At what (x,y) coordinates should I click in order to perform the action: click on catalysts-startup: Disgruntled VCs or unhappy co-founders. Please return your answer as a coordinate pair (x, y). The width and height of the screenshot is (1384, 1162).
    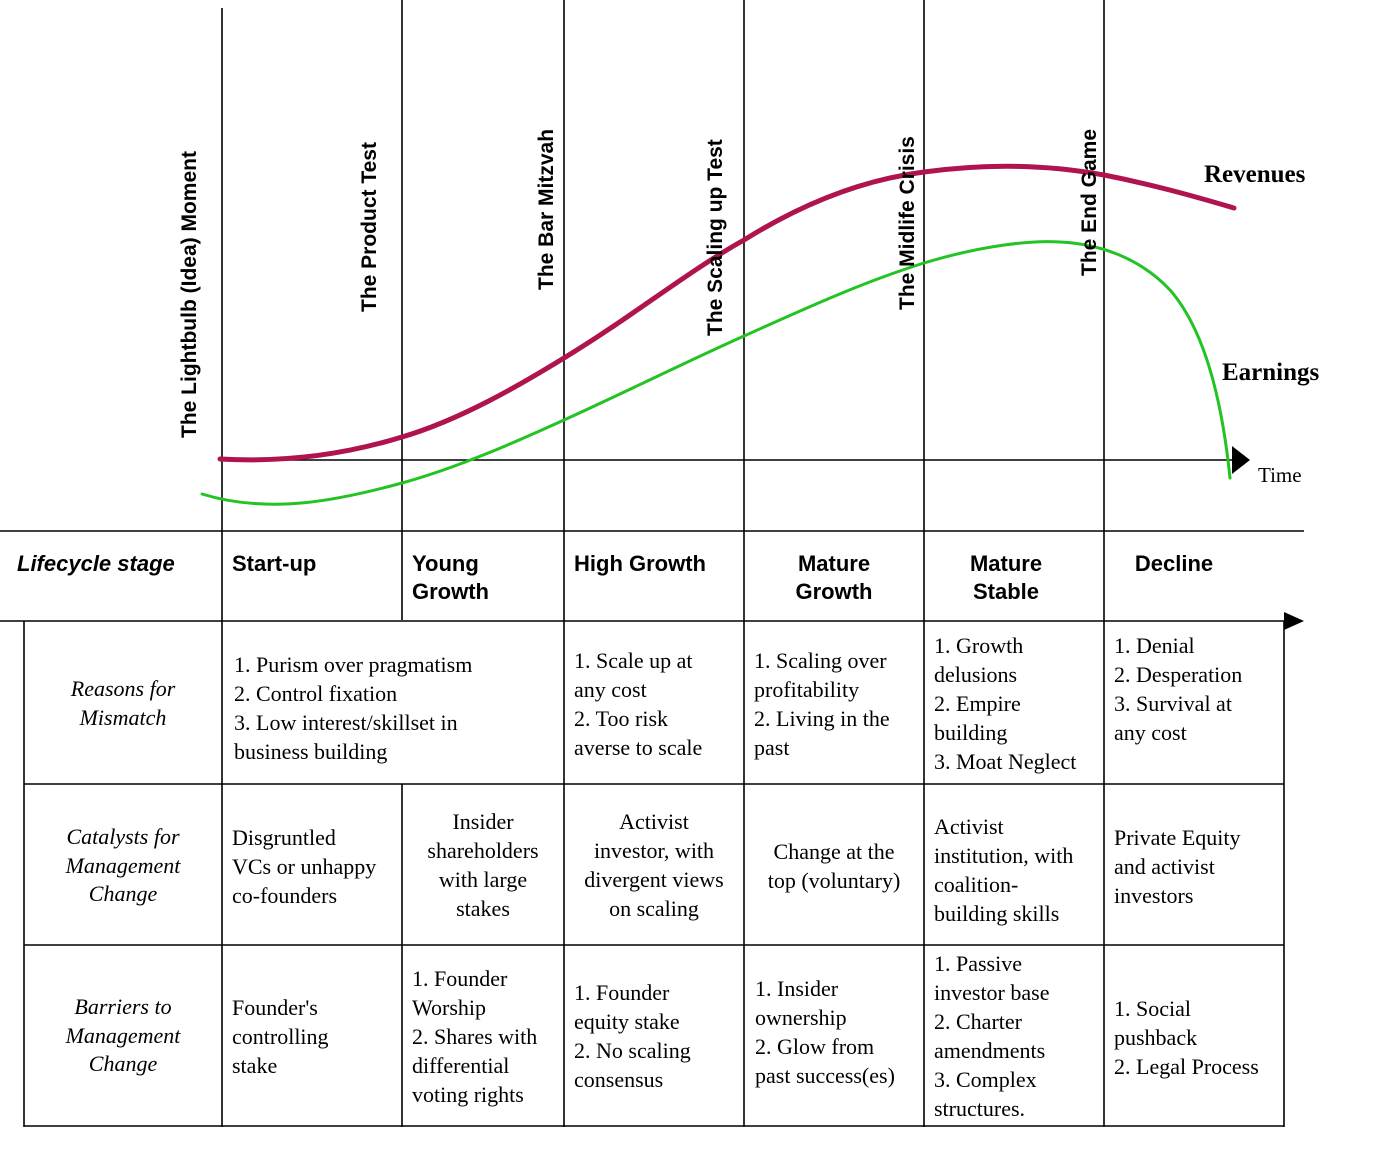
    Looking at the image, I should click on (304, 866).